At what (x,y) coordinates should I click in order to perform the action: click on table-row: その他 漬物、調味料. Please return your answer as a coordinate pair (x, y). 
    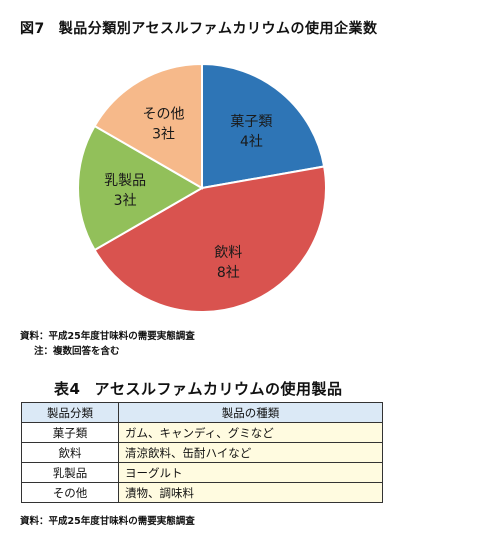
    Looking at the image, I should click on (202, 492).